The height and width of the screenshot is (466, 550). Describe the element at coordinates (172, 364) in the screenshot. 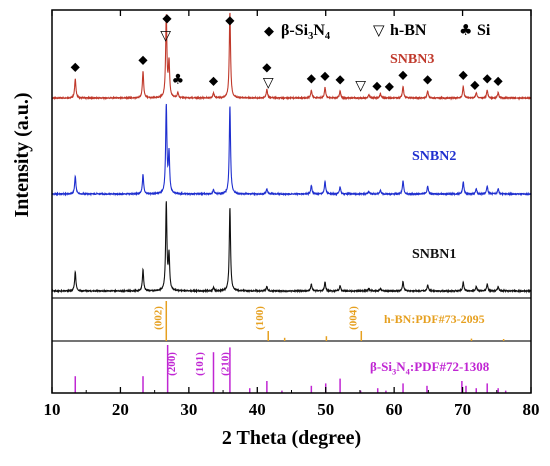

I see `si3n4-miller-index: (200)` at that location.